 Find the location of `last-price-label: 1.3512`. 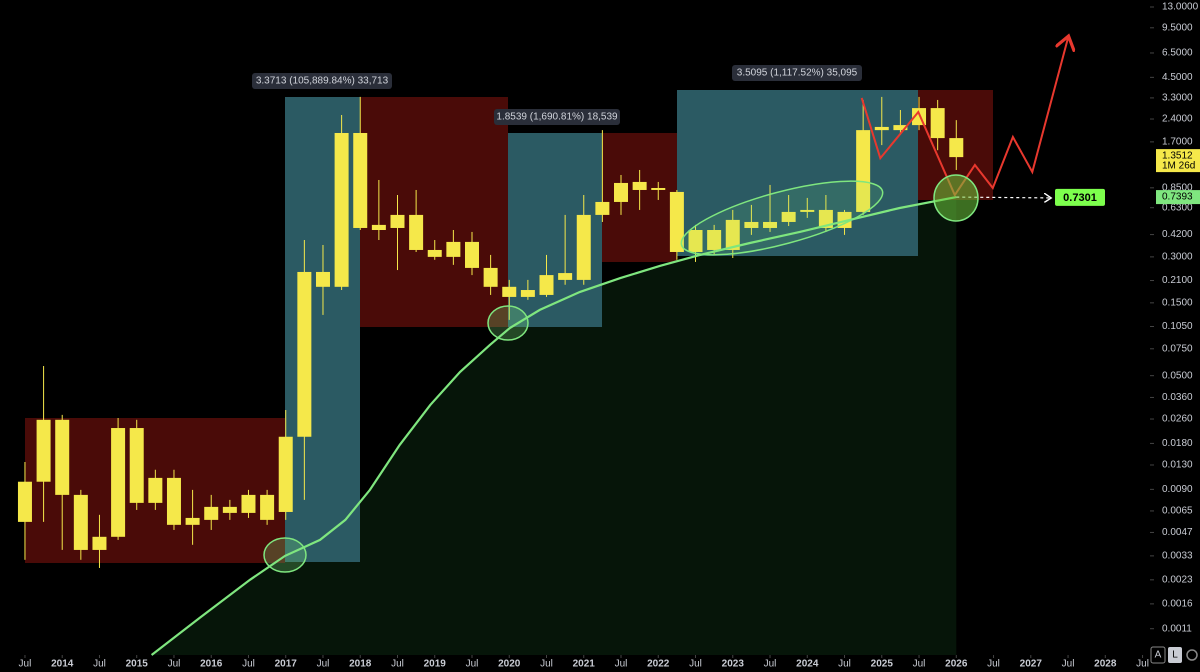

last-price-label: 1.3512 is located at coordinates (1177, 156).